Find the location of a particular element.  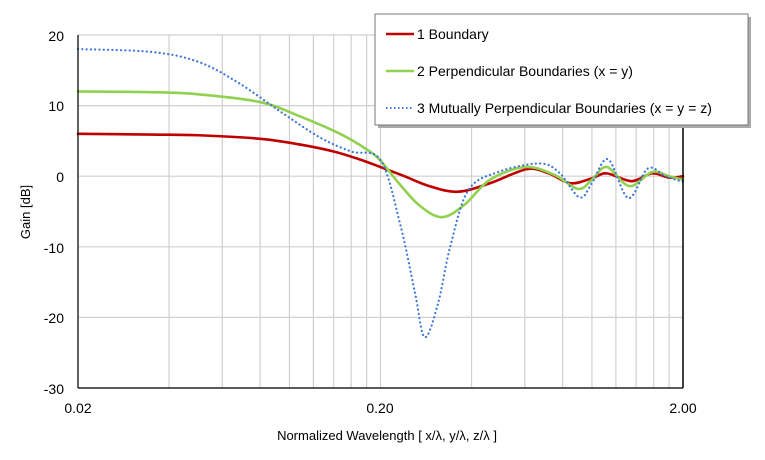

x-tick-label: 2.00 is located at coordinates (682, 408).